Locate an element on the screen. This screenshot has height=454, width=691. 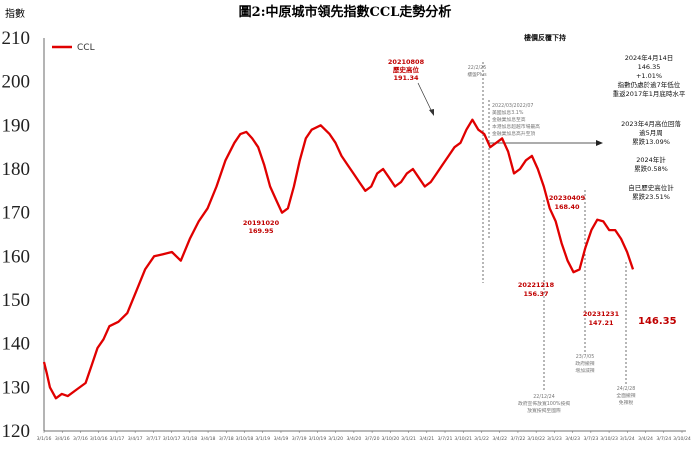
gray-note-dec2022: 22/12/24 政府宣佈放寬100%按揭 放寬按揭至國際 is located at coordinates (544, 404).